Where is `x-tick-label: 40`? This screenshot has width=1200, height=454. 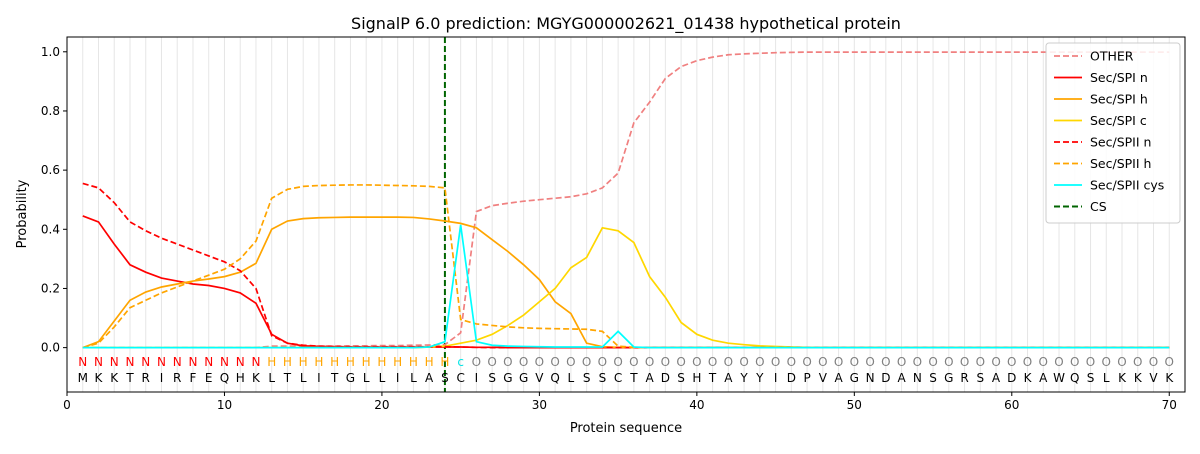 x-tick-label: 40 is located at coordinates (696, 405).